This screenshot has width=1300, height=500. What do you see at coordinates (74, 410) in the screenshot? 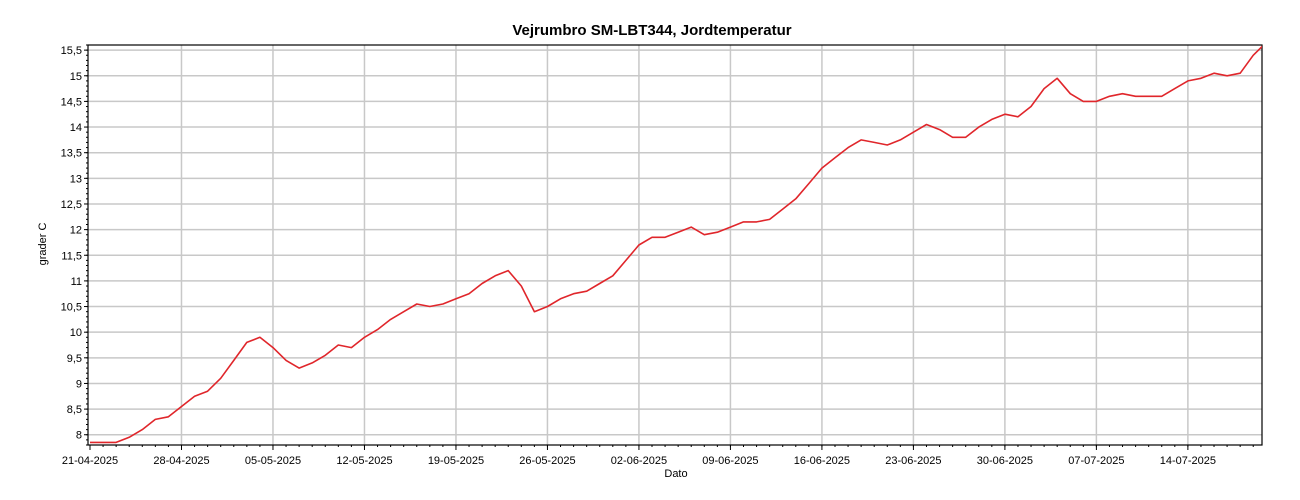
I see `y-tick-label: 8,5` at bounding box center [74, 410].